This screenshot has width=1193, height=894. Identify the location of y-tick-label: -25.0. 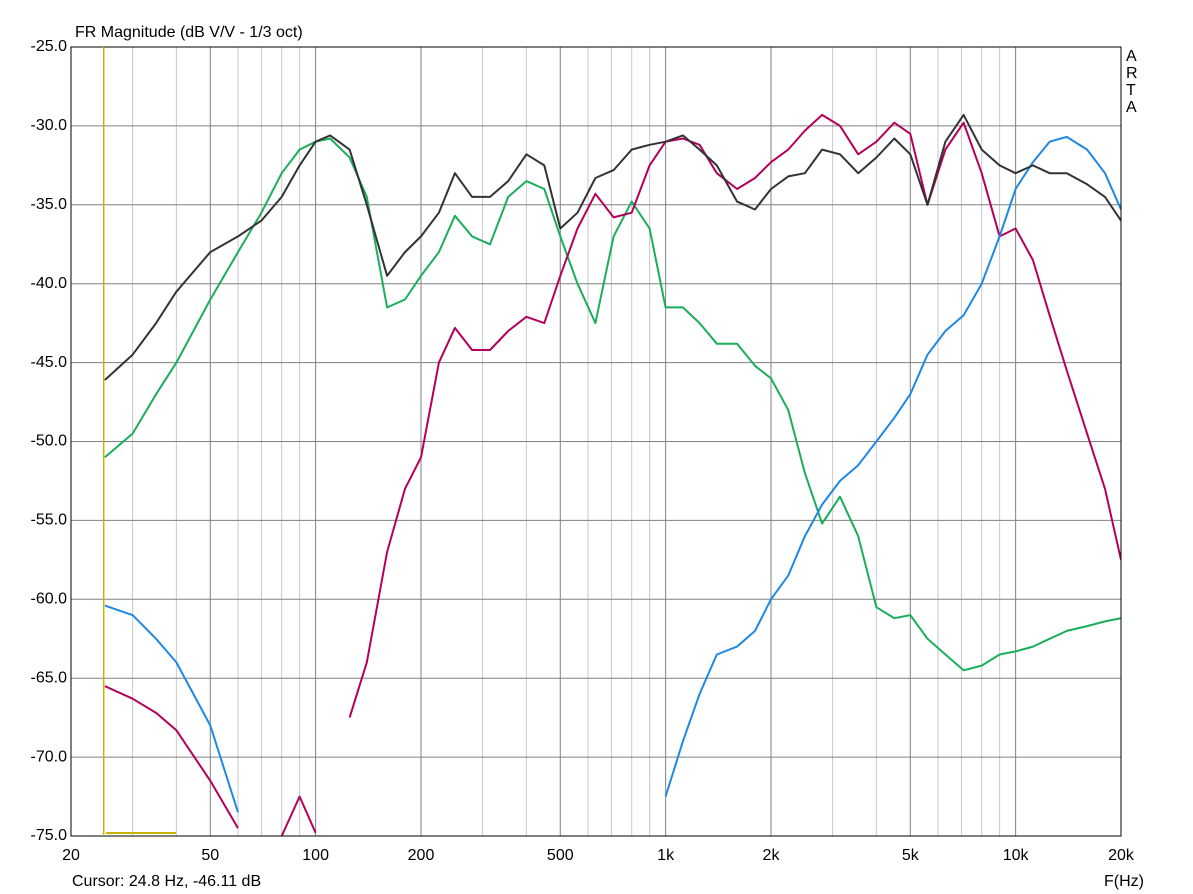
(49, 46).